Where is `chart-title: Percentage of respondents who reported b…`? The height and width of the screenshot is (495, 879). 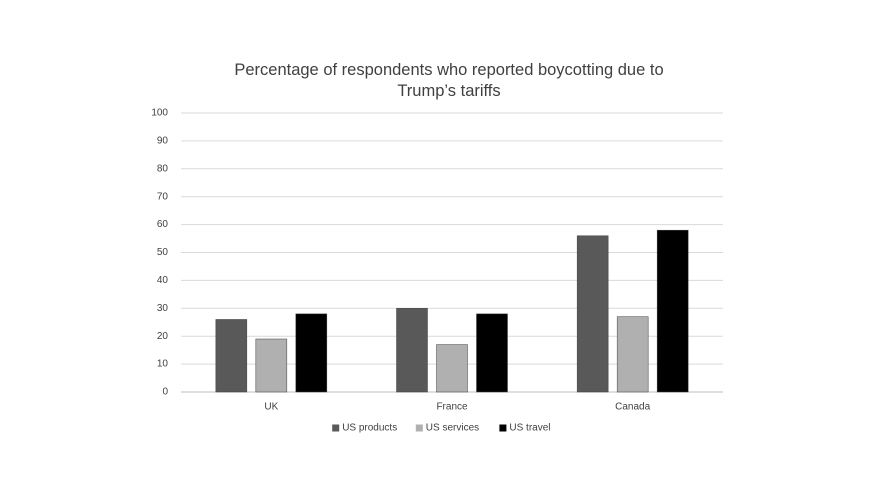
chart-title: Percentage of respondents who reported b… is located at coordinates (449, 80).